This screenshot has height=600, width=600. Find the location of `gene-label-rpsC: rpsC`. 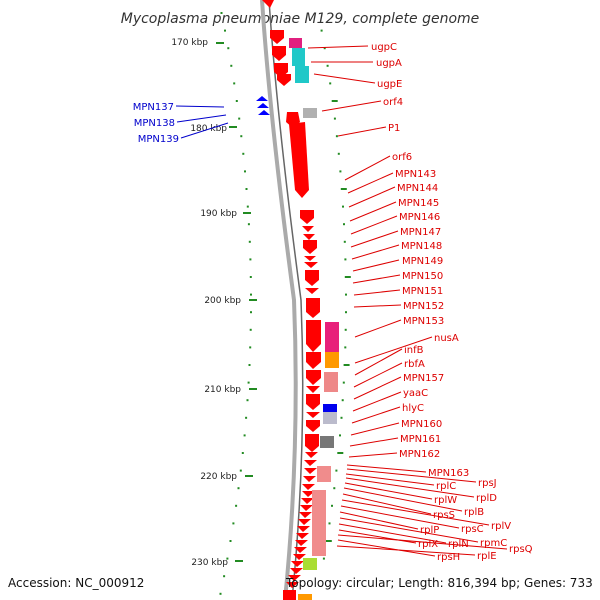

gene-label-rpsC: rpsC is located at coordinates (472, 529).